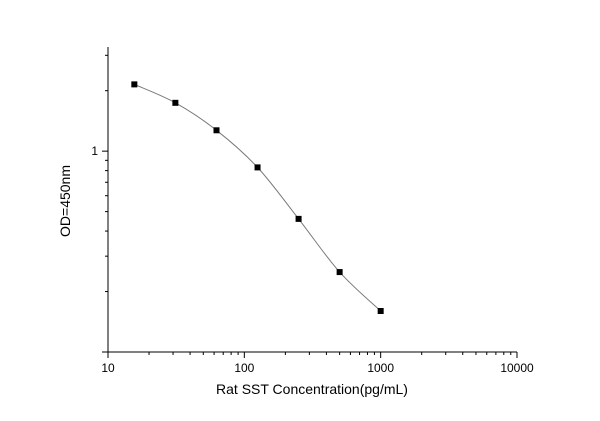 This screenshot has width=600, height=421. I want to click on y-axis-ticks: 1, so click(99, 203).